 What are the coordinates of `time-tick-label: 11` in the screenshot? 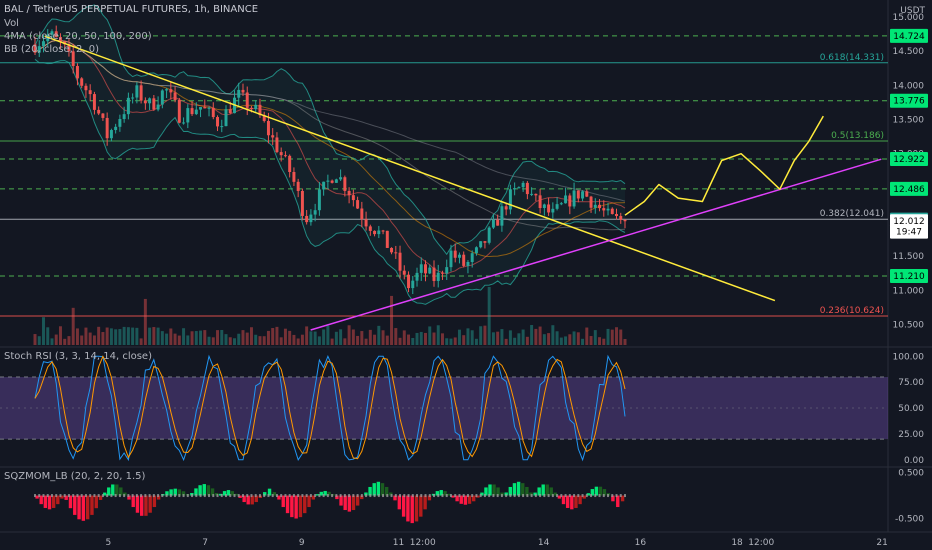 It's located at (398, 543).